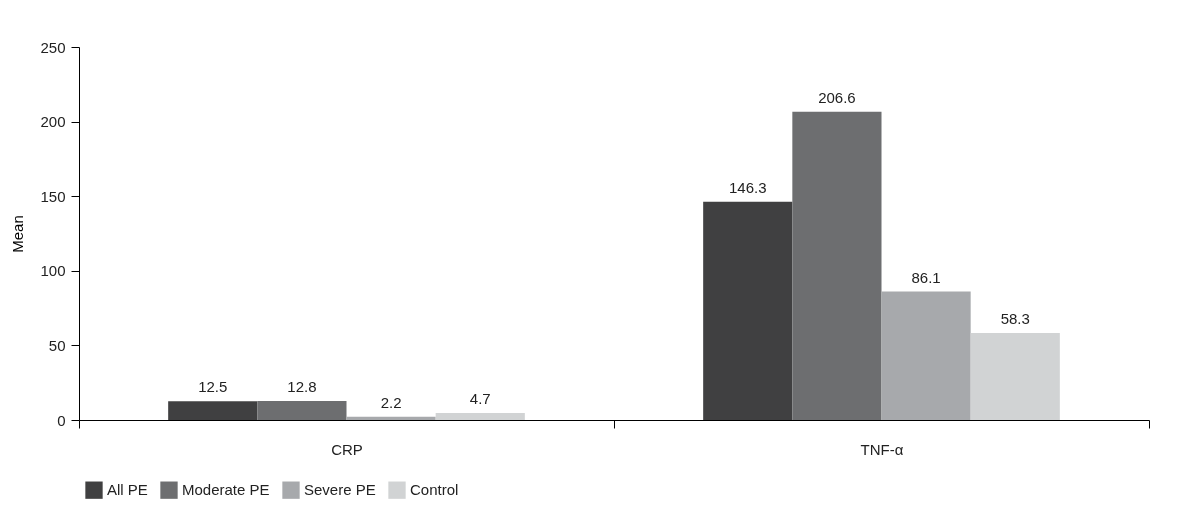 This screenshot has height=515, width=1196. Describe the element at coordinates (747, 187) in the screenshot. I see `data-label: 146.3` at that location.